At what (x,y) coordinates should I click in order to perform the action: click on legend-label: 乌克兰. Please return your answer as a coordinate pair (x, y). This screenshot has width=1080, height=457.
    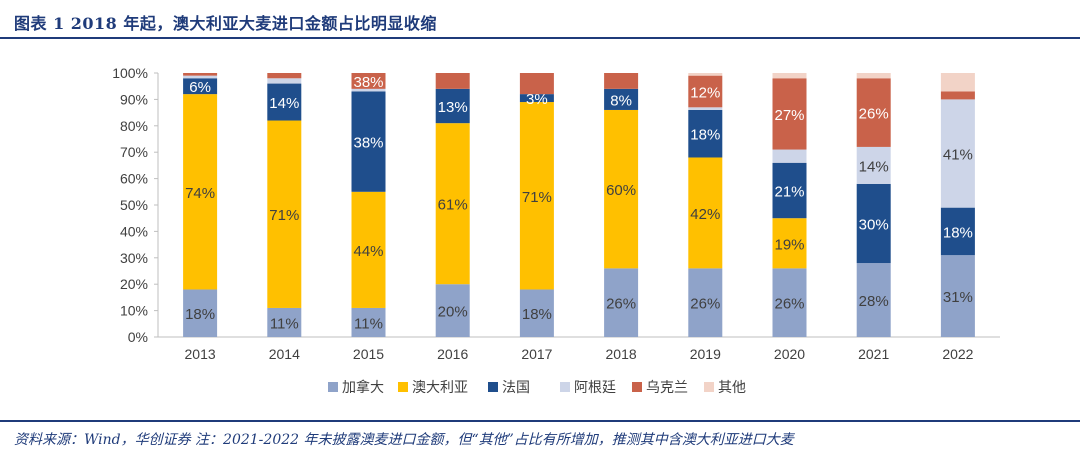
    Looking at the image, I should click on (667, 388).